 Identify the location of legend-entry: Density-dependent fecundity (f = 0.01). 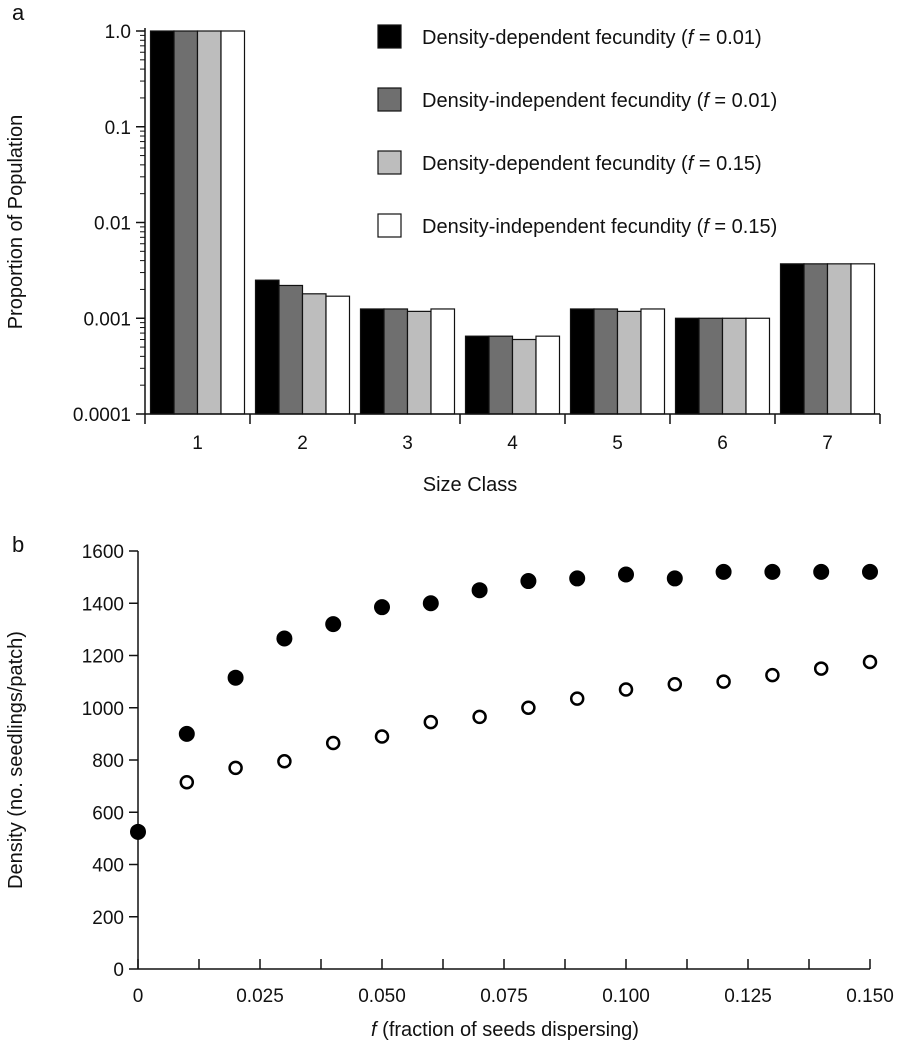
(592, 38).